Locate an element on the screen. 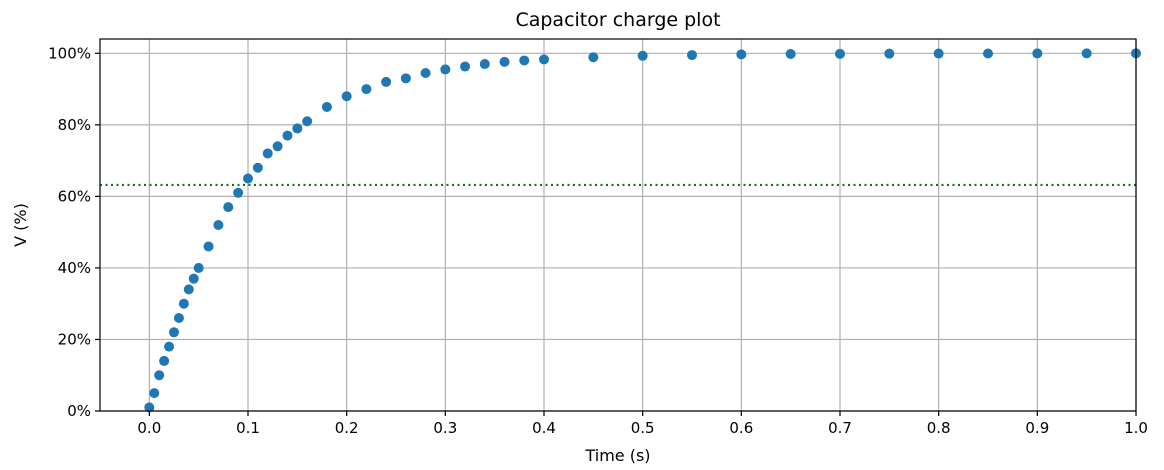  x-tick-label: 0.5 is located at coordinates (643, 428).